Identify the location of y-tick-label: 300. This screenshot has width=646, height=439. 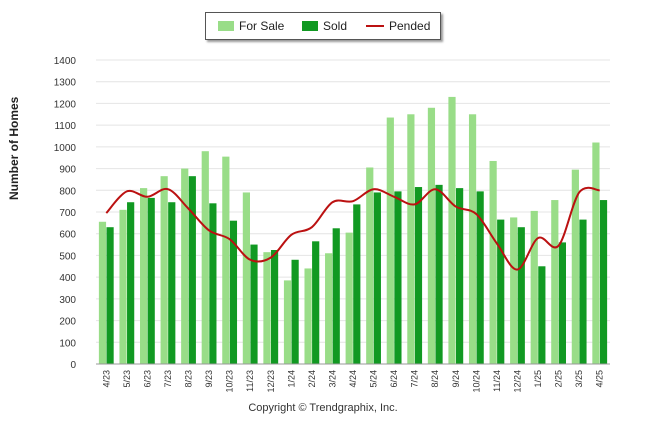
(67, 300).